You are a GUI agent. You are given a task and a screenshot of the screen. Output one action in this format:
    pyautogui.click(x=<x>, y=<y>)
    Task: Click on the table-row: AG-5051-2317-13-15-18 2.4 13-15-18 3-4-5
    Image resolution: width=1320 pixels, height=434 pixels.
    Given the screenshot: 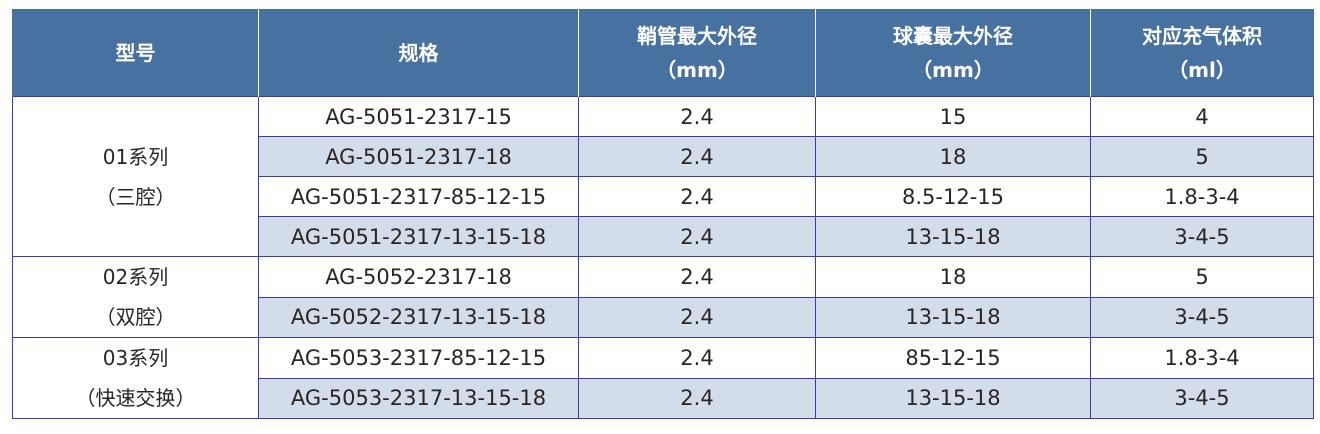 What is the action you would take?
    pyautogui.click(x=663, y=236)
    